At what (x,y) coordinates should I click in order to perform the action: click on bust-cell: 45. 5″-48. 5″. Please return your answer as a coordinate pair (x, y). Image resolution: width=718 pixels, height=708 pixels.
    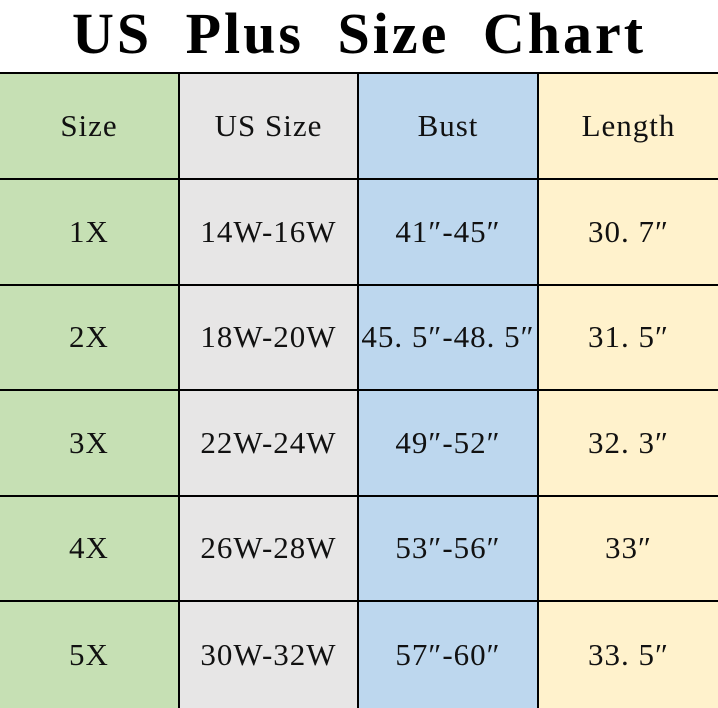
    Looking at the image, I should click on (447, 336).